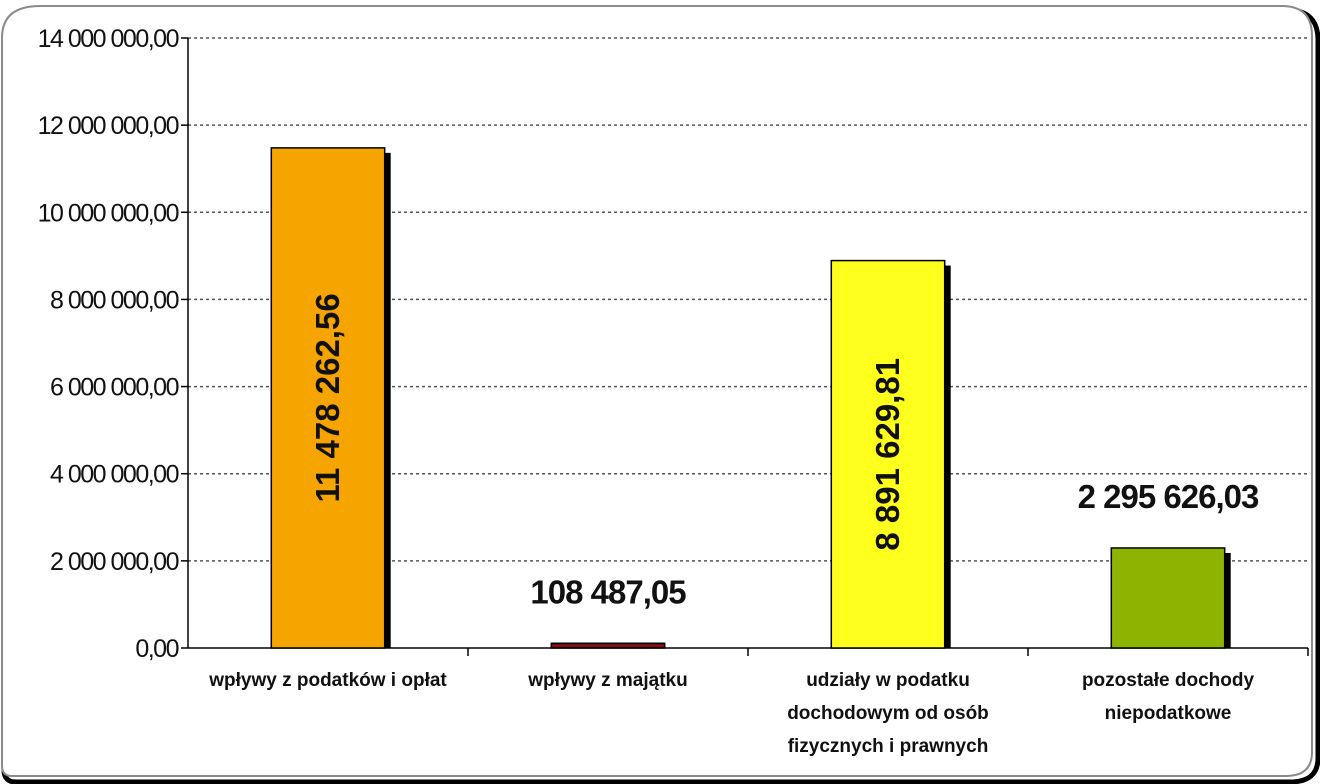 The image size is (1320, 784). I want to click on category-label: wpływy z podatków i opłat, so click(327, 680).